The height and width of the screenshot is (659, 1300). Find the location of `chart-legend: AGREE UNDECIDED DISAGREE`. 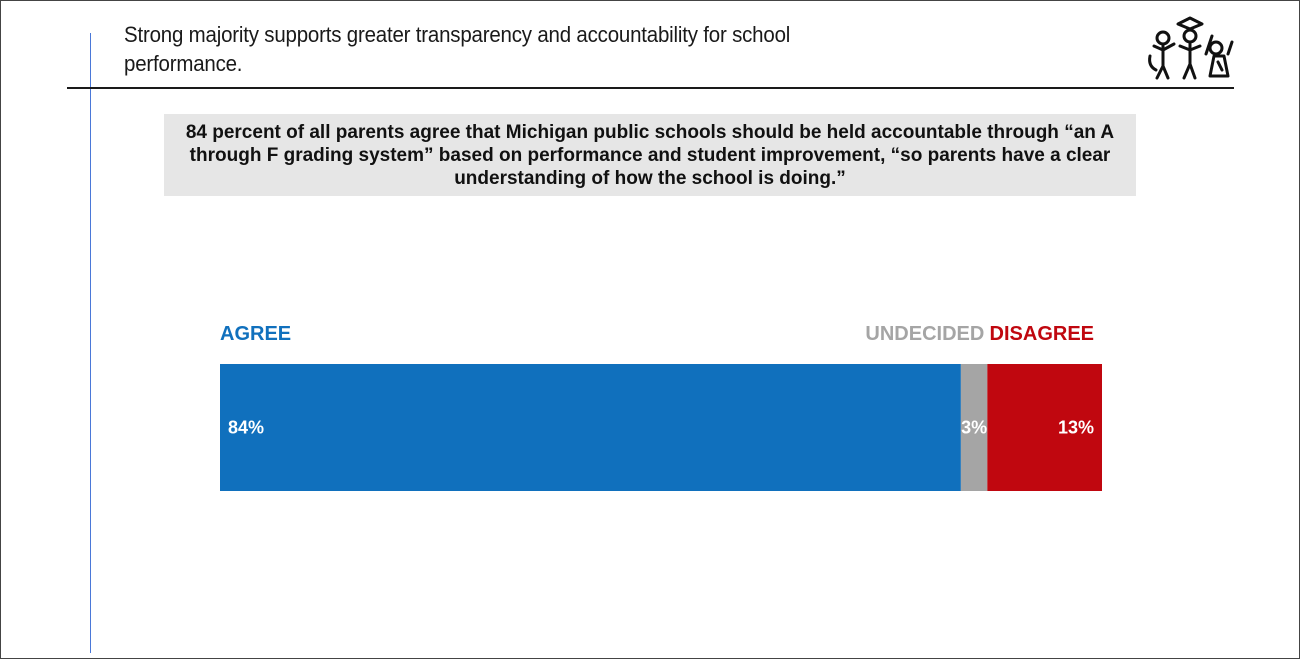

chart-legend: AGREE UNDECIDED DISAGREE is located at coordinates (657, 334).